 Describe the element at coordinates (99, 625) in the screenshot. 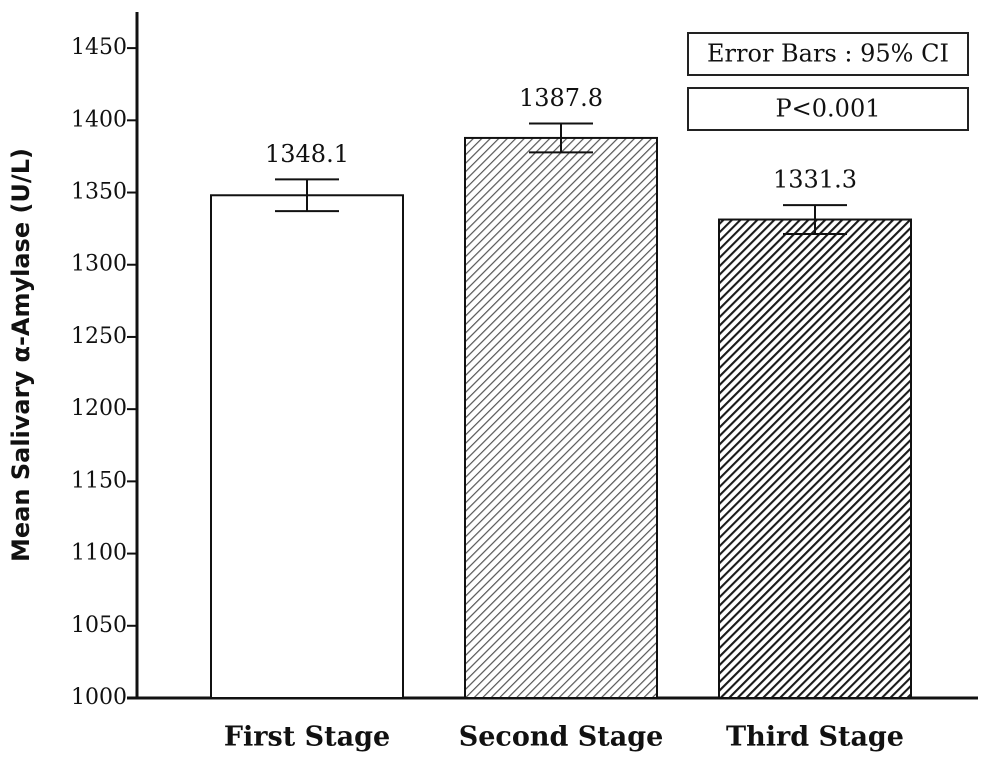

I see `y-tick-label: 1050` at that location.